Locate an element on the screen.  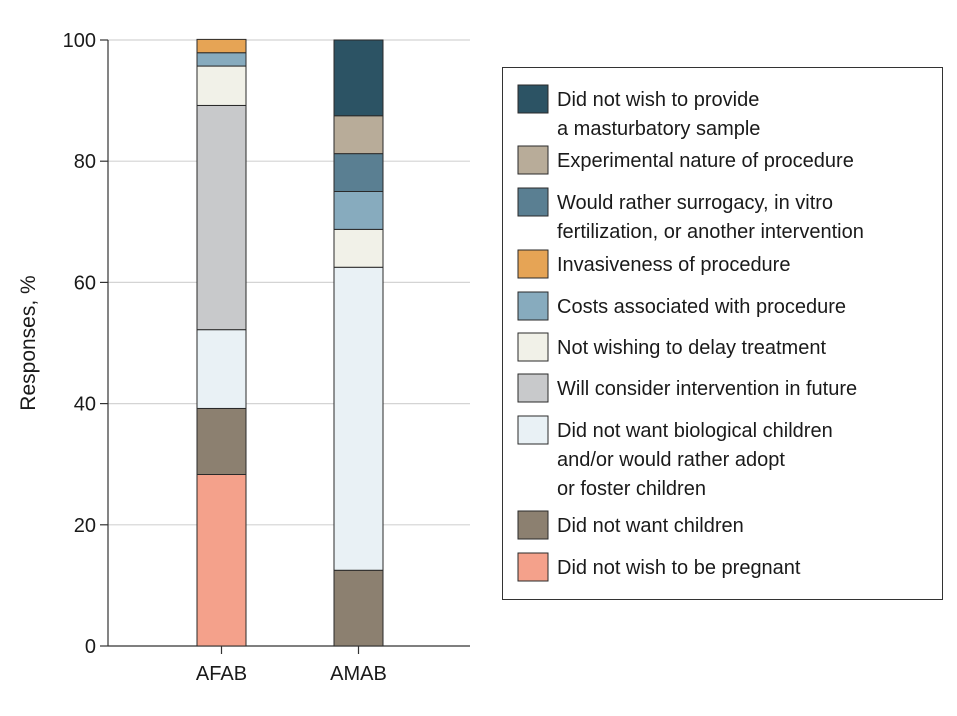
legend-item: Not wishing to delay treatment is located at coordinates (671, 347).